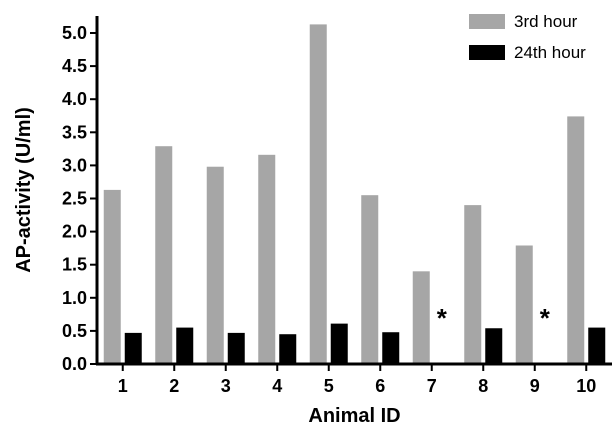 This screenshot has width=614, height=430. What do you see at coordinates (546, 21) in the screenshot?
I see `legend-label: 3rd hour` at bounding box center [546, 21].